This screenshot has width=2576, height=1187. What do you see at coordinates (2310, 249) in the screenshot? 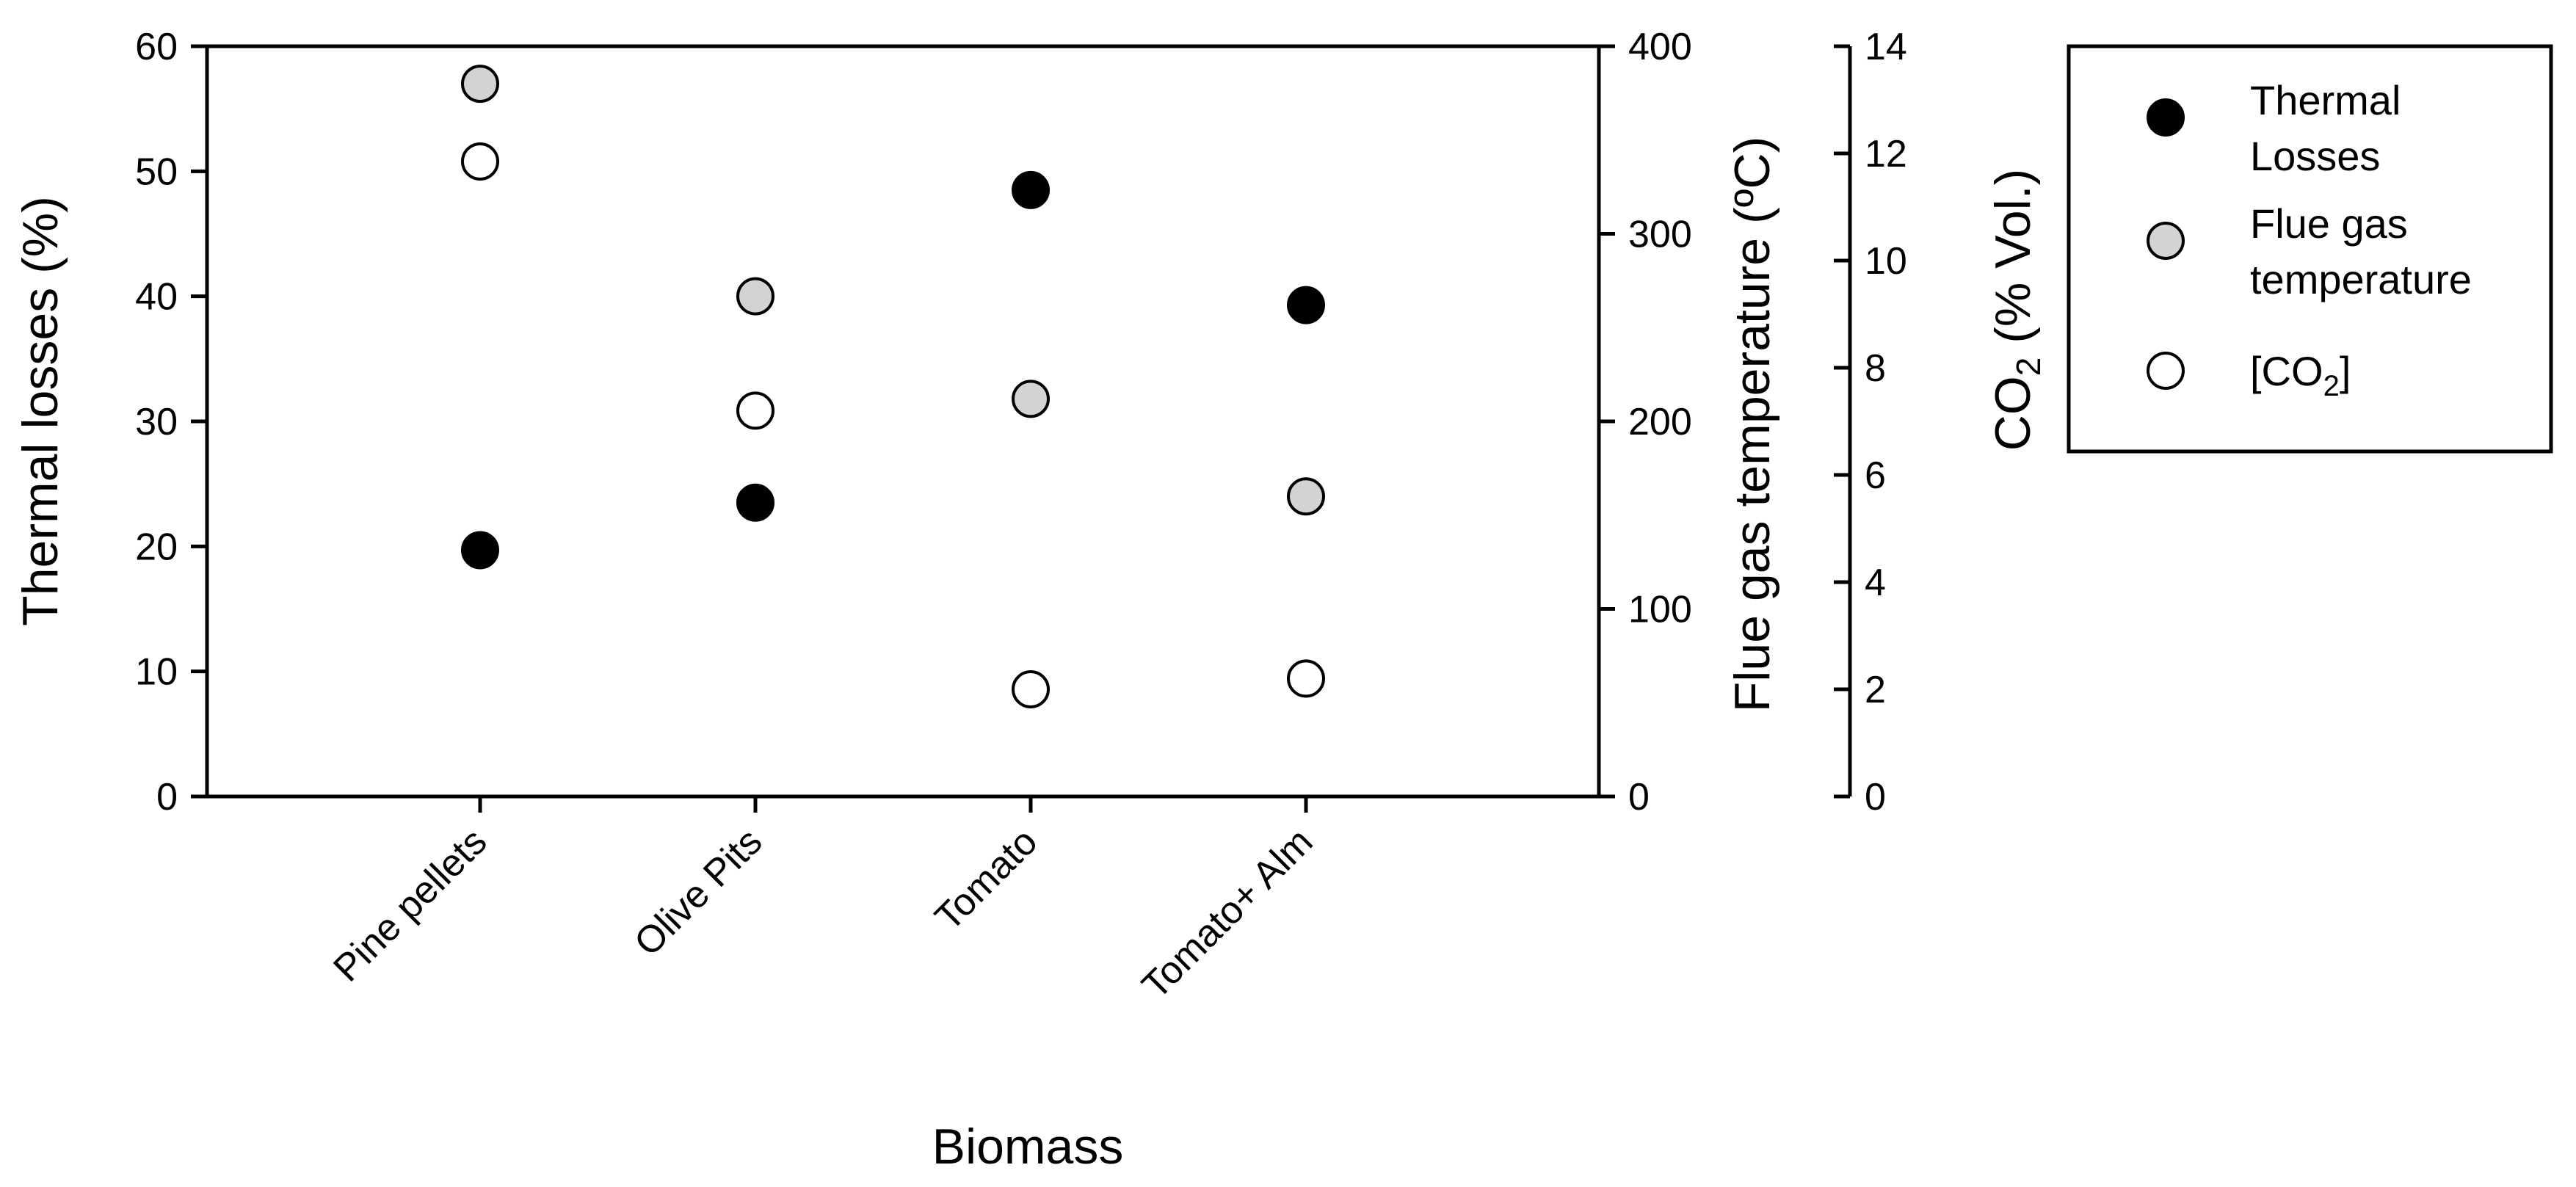
I see `legend: Thermal Losses Flue gas temperature [CO2]` at bounding box center [2310, 249].